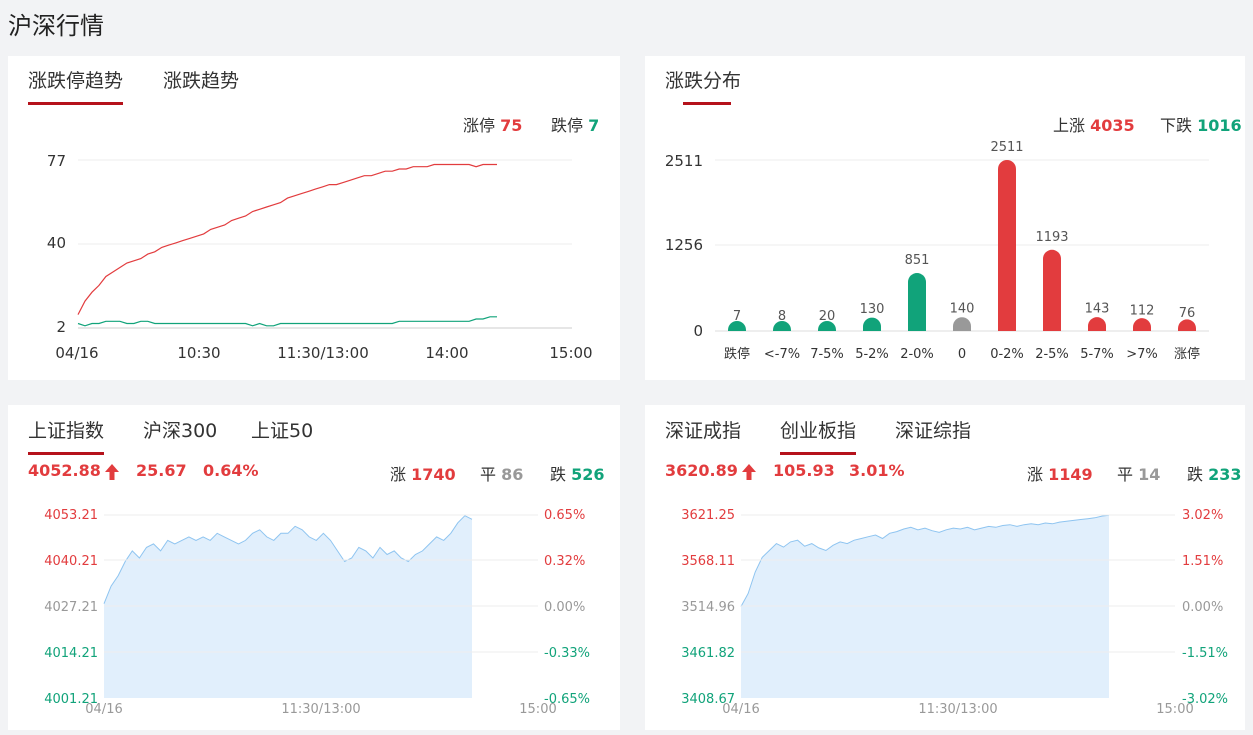 The image size is (1253, 735). Describe the element at coordinates (1202, 515) in the screenshot. I see `y-tick-right: 3.02%` at that location.